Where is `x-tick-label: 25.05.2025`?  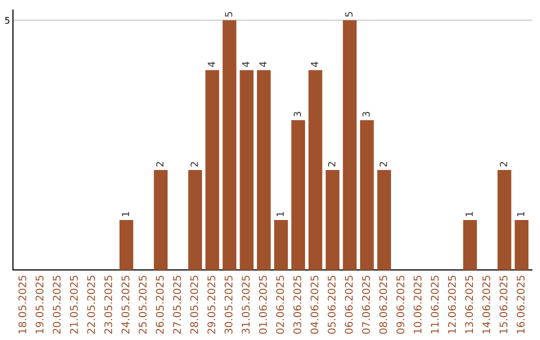
x-tick-label: 25.05.2025 is located at coordinates (142, 305).